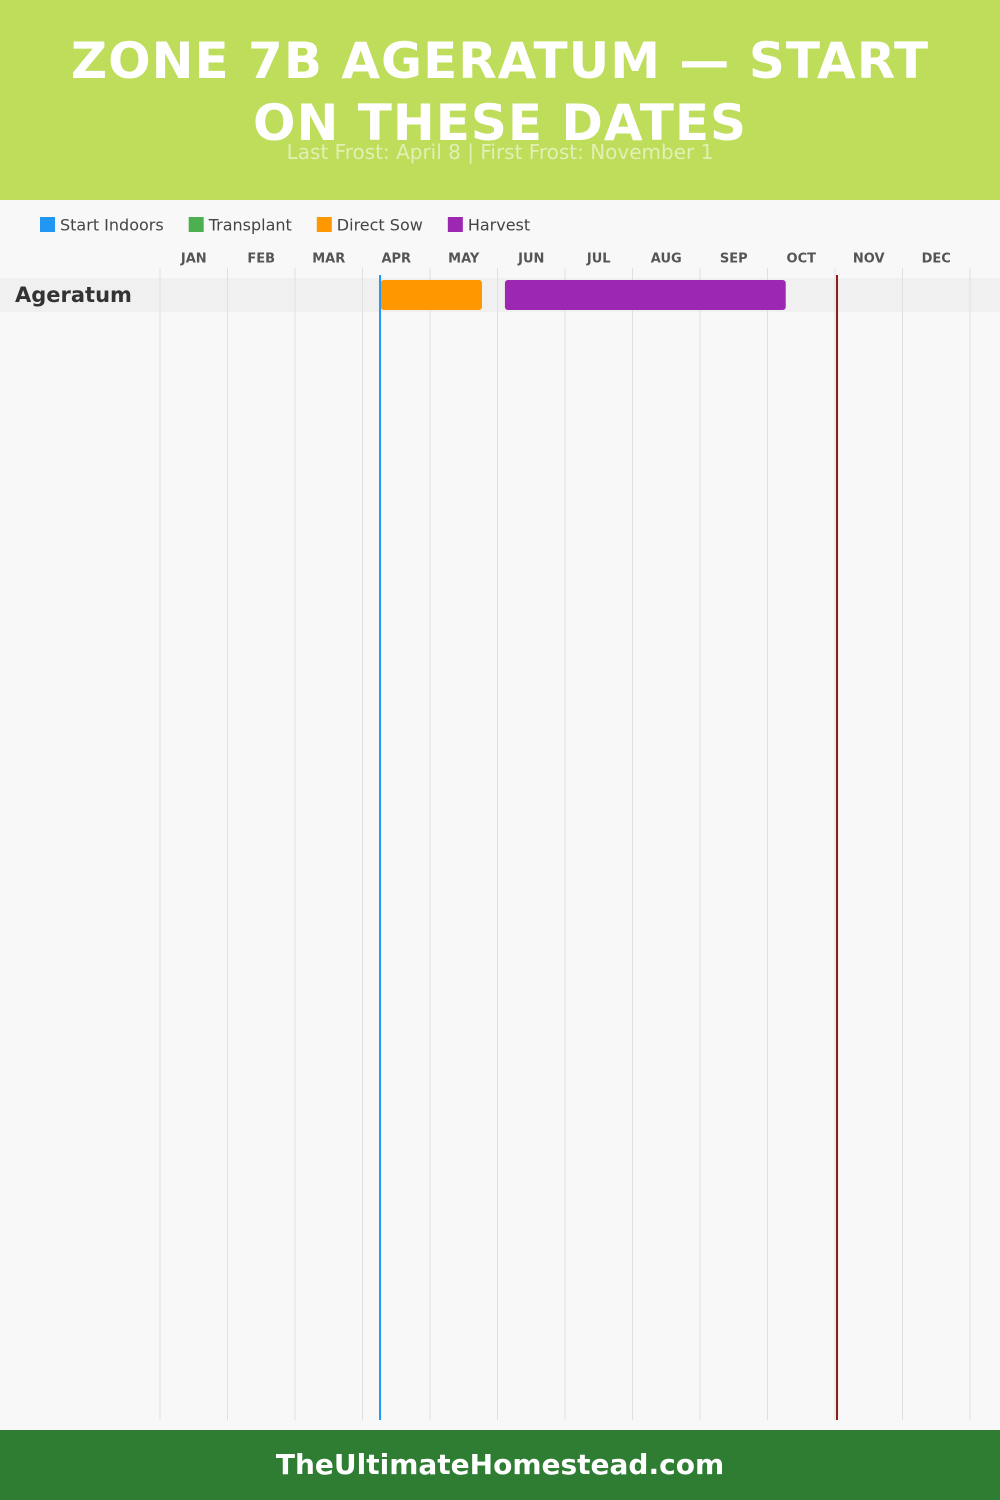 The image size is (1000, 1500). Describe the element at coordinates (734, 259) in the screenshot. I see `x-tick-label: SEP` at that location.